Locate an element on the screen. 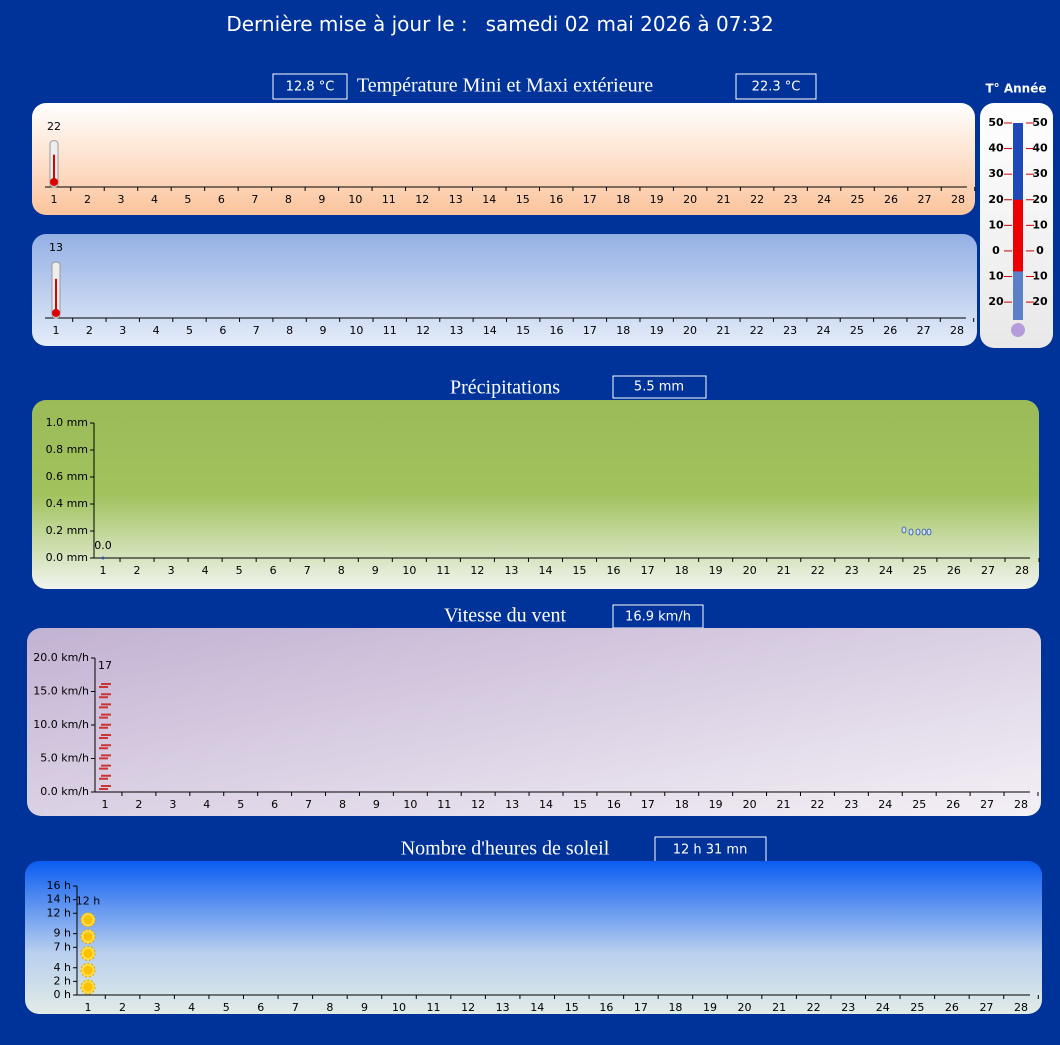 The height and width of the screenshot is (1045, 1060). x-tick-label: 5 is located at coordinates (226, 1007).